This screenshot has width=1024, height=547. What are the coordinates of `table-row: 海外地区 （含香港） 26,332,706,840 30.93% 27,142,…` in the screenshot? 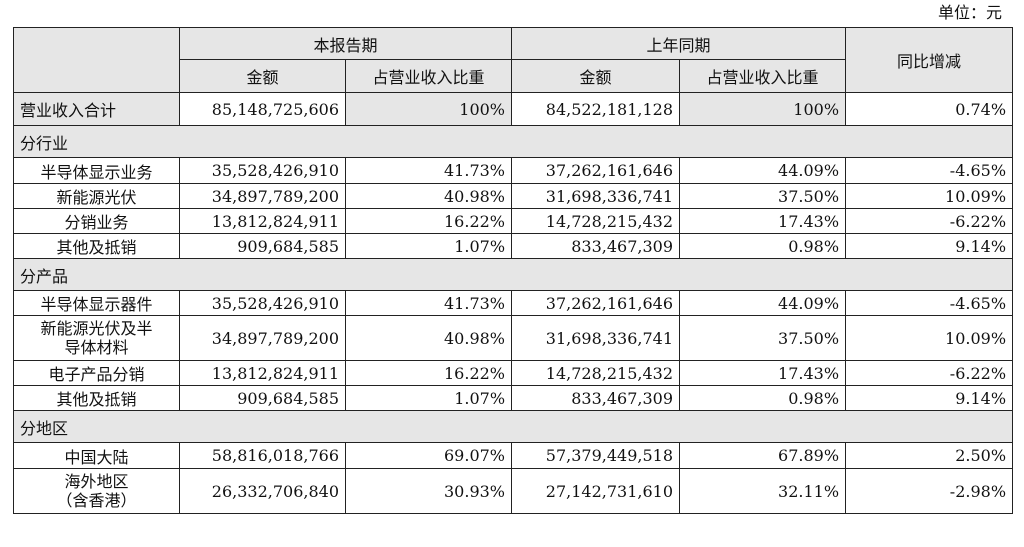 It's located at (513, 491).